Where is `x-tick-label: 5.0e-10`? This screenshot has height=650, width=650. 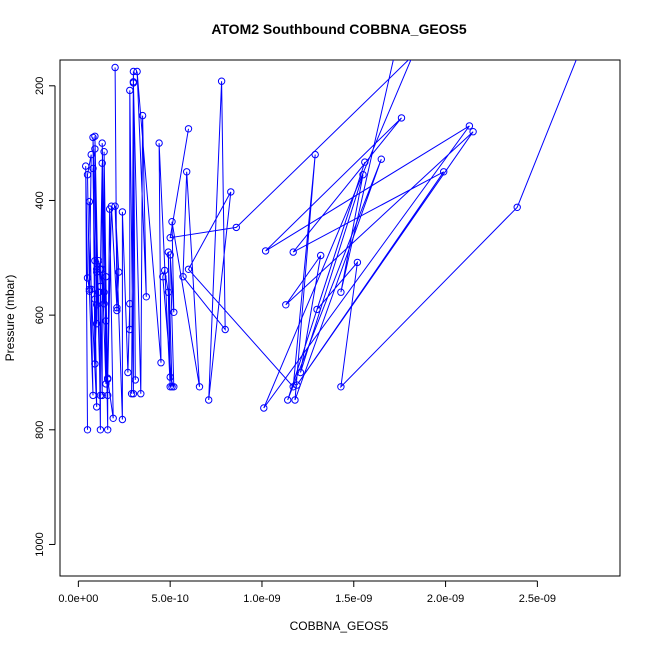 x-tick-label: 5.0e-10 is located at coordinates (170, 599).